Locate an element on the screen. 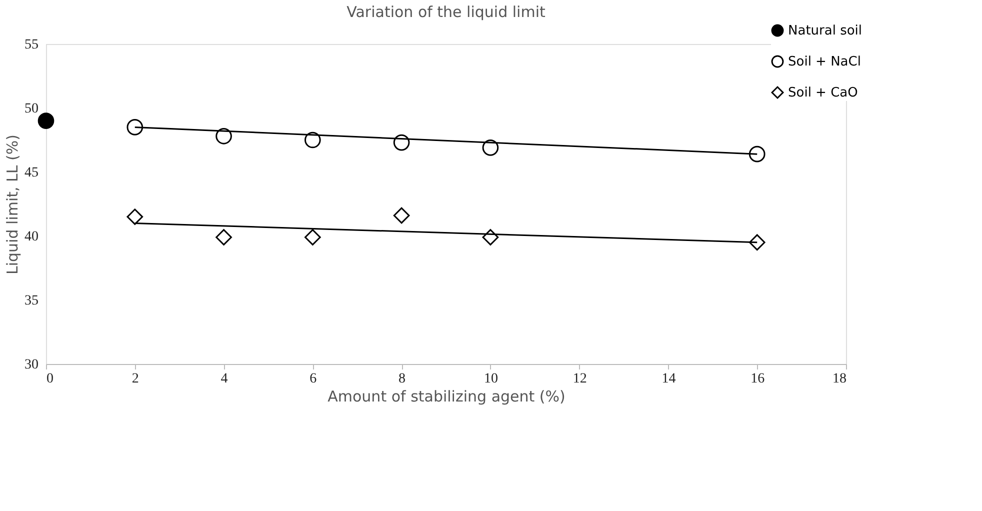  y-tick-label: 50 is located at coordinates (31, 109).